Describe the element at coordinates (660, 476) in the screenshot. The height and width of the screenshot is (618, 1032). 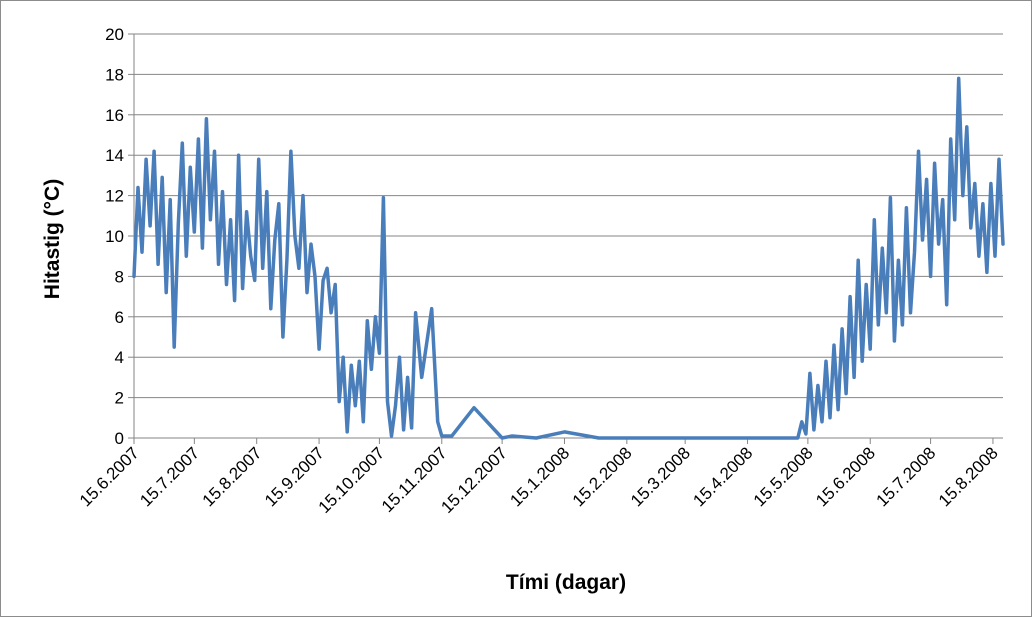
I see `x-tick-label: 15.3.2008` at that location.